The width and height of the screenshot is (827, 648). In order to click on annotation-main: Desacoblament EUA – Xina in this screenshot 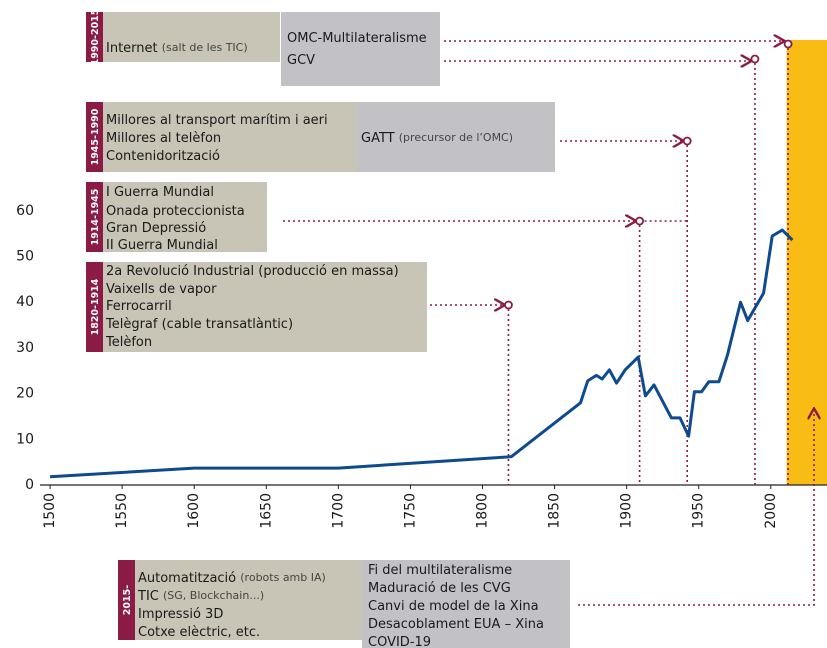, I will do `click(456, 624)`.